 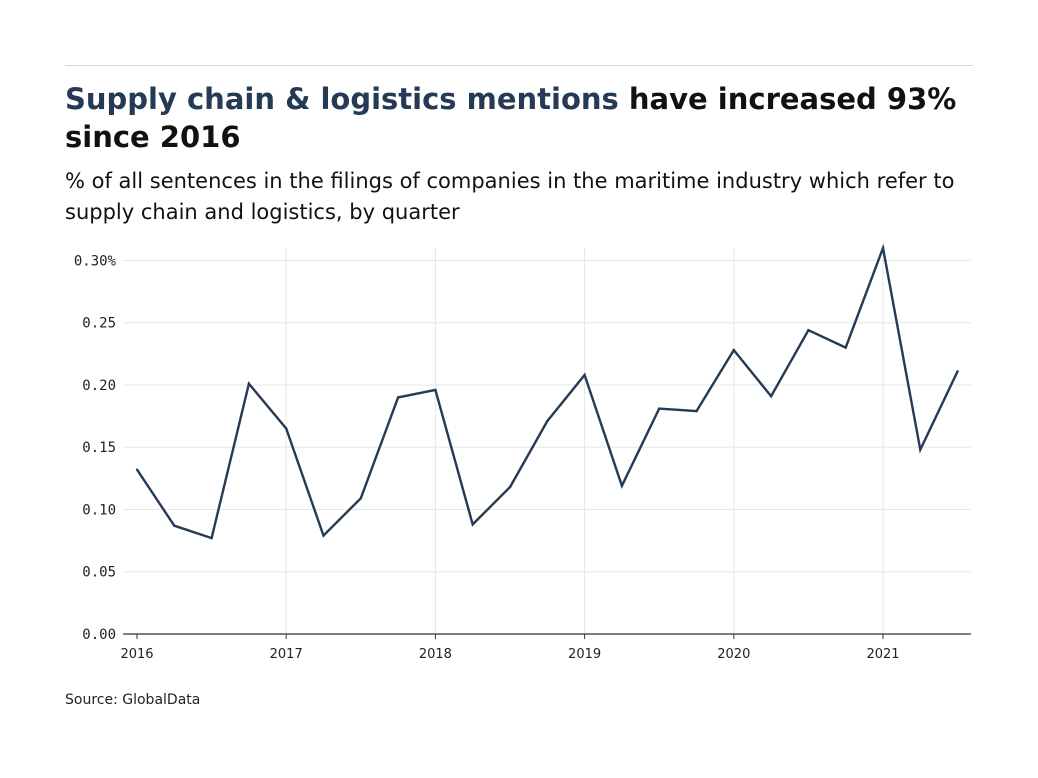 I want to click on source-note: Source: GlobalData, so click(x=133, y=700).